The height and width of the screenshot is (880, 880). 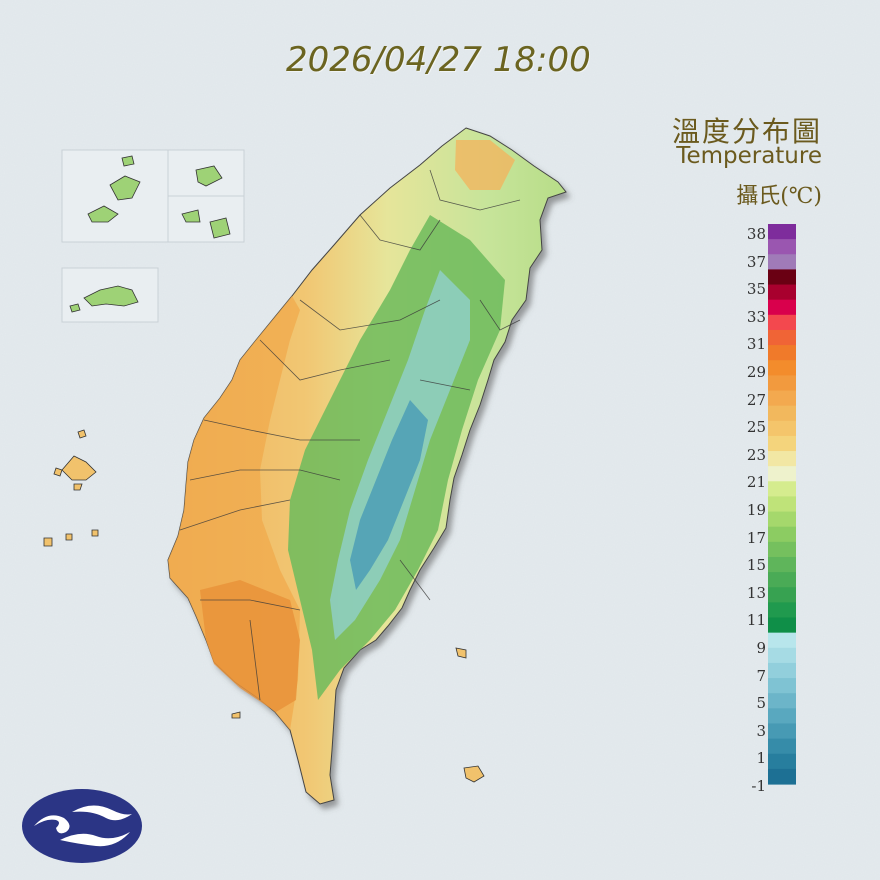 What do you see at coordinates (761, 675) in the screenshot?
I see `scale-tick-label: 7` at bounding box center [761, 675].